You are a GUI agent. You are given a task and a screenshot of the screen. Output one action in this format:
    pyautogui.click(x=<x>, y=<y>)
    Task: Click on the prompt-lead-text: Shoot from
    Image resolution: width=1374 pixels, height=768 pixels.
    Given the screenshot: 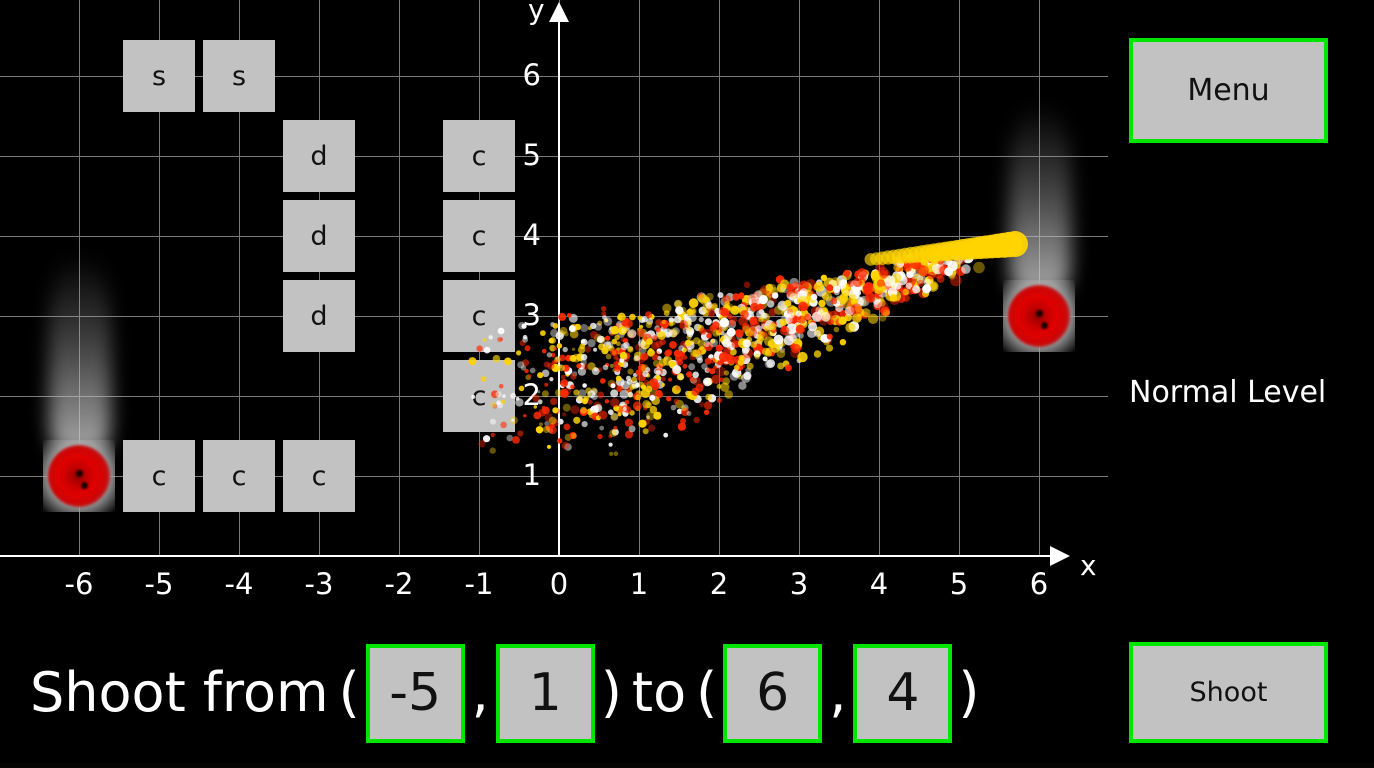 What is the action you would take?
    pyautogui.click(x=179, y=692)
    